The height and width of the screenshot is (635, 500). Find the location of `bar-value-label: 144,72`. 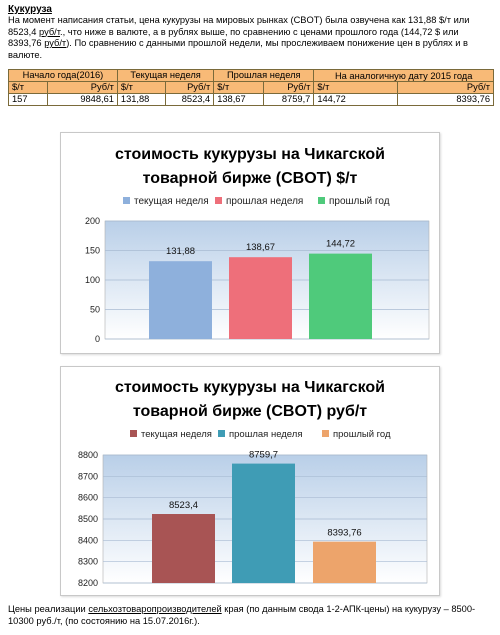

bar-value-label: 144,72 is located at coordinates (340, 244).